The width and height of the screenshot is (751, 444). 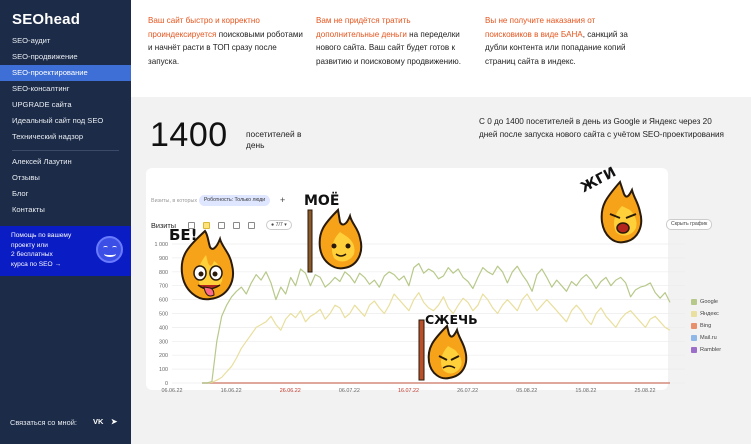 I want to click on sidebar-item-blog: Блог, so click(x=20, y=193).